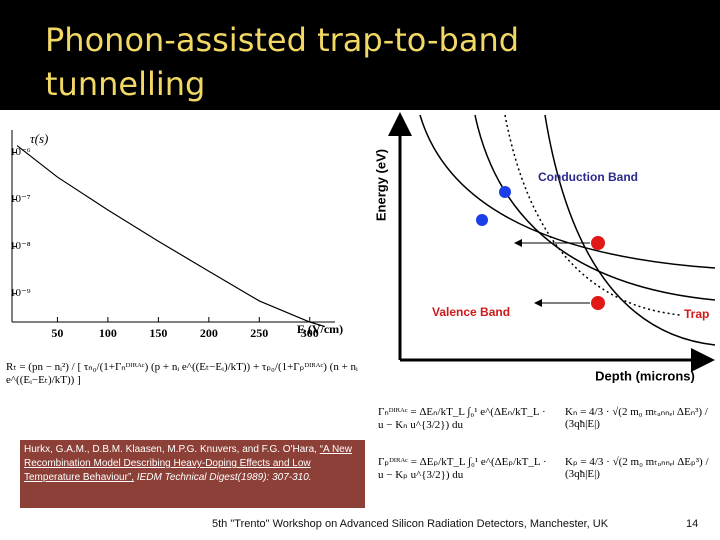 Image resolution: width=720 pixels, height=540 pixels. What do you see at coordinates (380, 185) in the screenshot?
I see `diagram-y-label: Energy (eV)` at bounding box center [380, 185].